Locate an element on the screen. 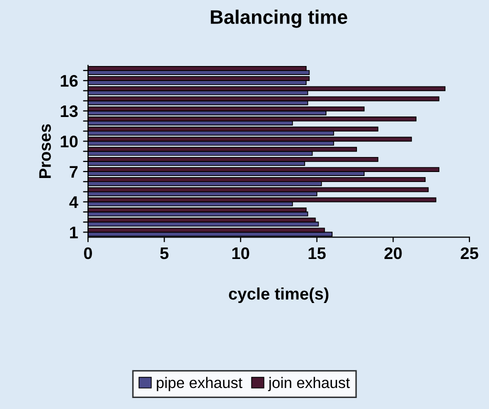 This screenshot has height=409, width=489. y-tick-label: 1 is located at coordinates (74, 232).